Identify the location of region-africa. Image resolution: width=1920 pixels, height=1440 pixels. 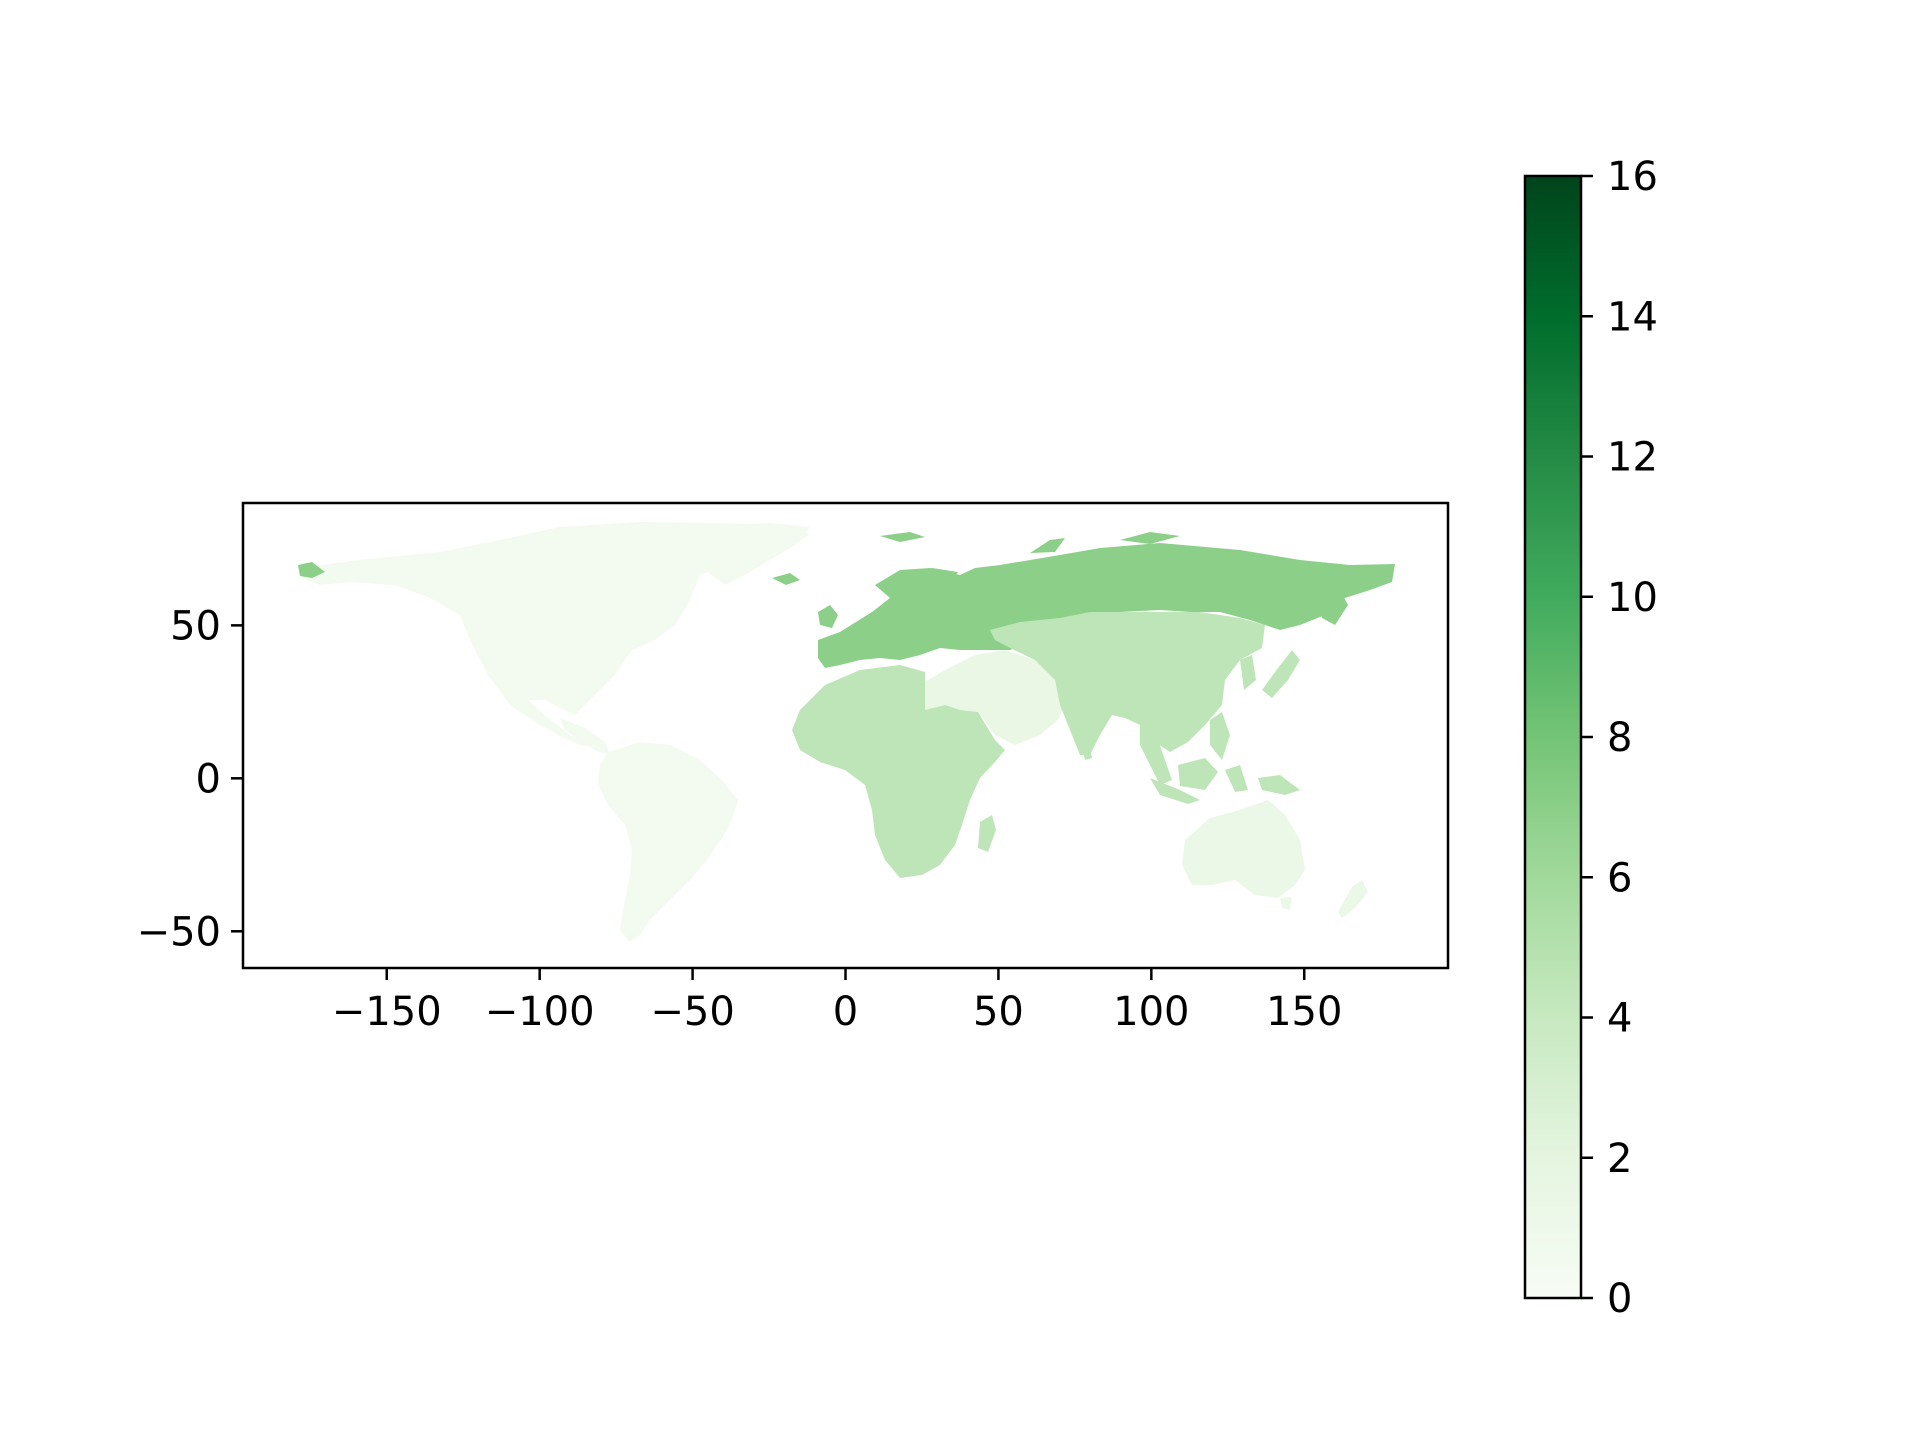
(898, 771).